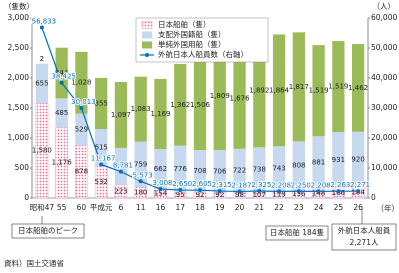  What do you see at coordinates (184, 24) in the screenshot?
I see `legend-label: 日本船舶（隻）` at bounding box center [184, 24].